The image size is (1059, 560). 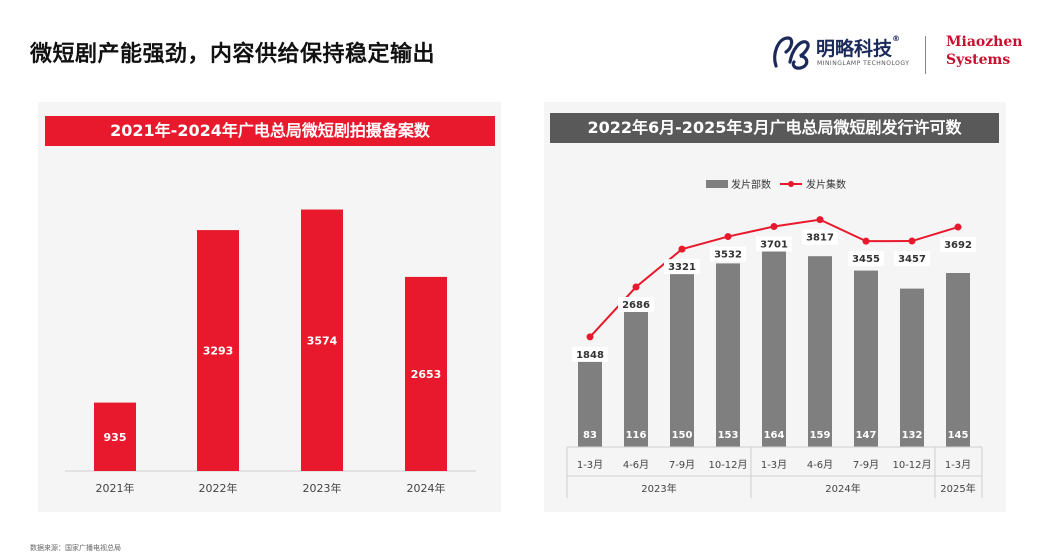 What do you see at coordinates (658, 488) in the screenshot?
I see `x-group-label: 2023年` at bounding box center [658, 488].